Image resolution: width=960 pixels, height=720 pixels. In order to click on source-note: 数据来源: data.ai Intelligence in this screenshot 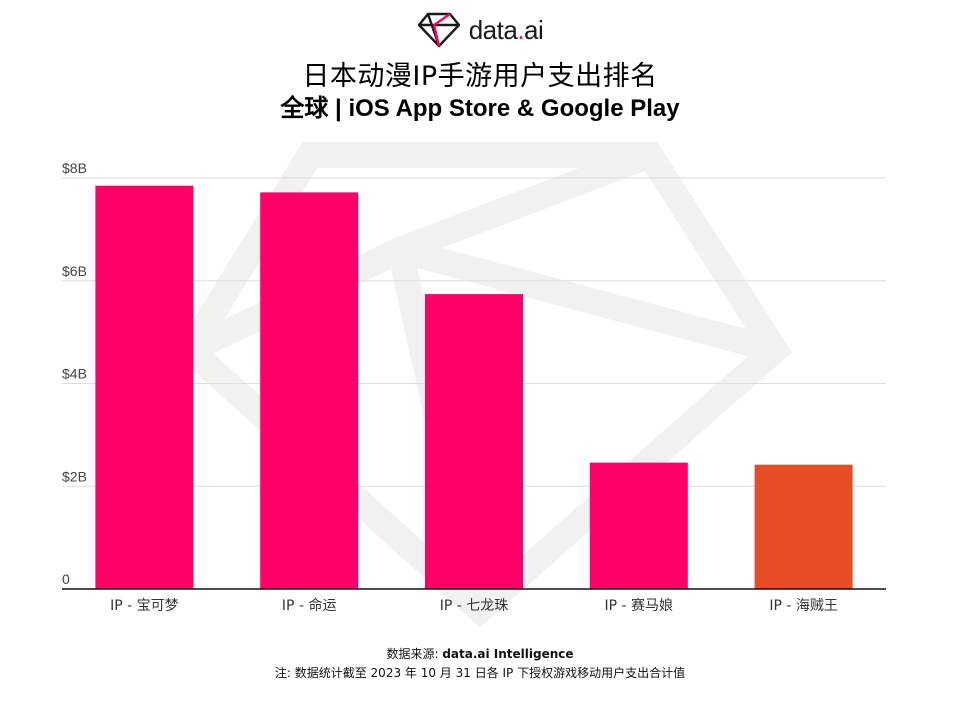, I will do `click(480, 653)`.